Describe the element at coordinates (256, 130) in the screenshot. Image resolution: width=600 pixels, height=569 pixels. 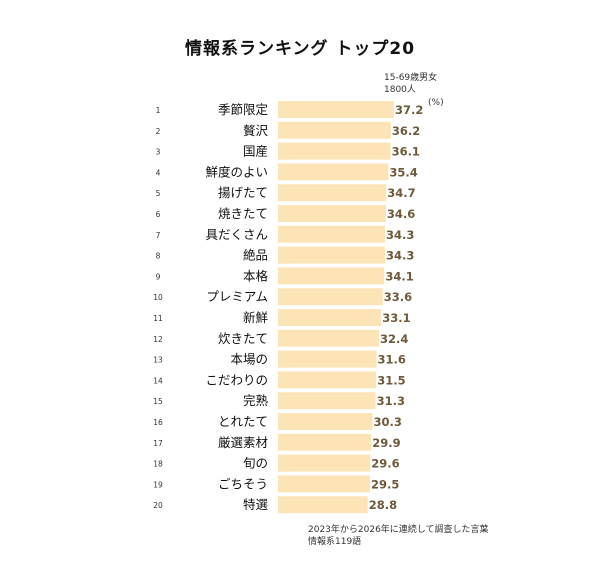
I see `category-label: 贅沢` at that location.